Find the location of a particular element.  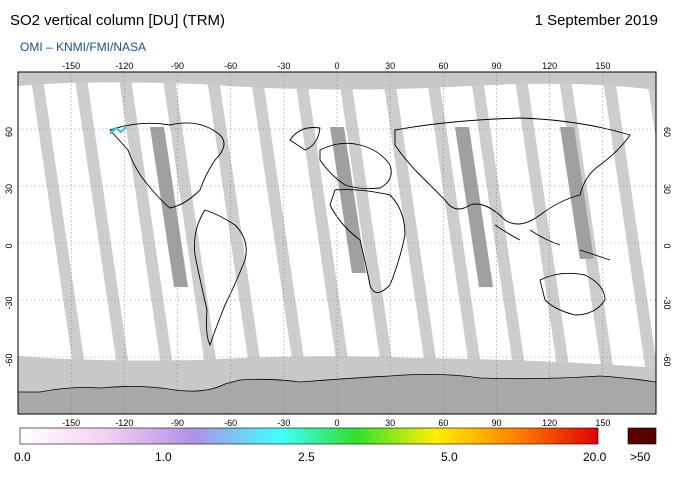

lat-tick-label-left: -30 is located at coordinates (9, 302).